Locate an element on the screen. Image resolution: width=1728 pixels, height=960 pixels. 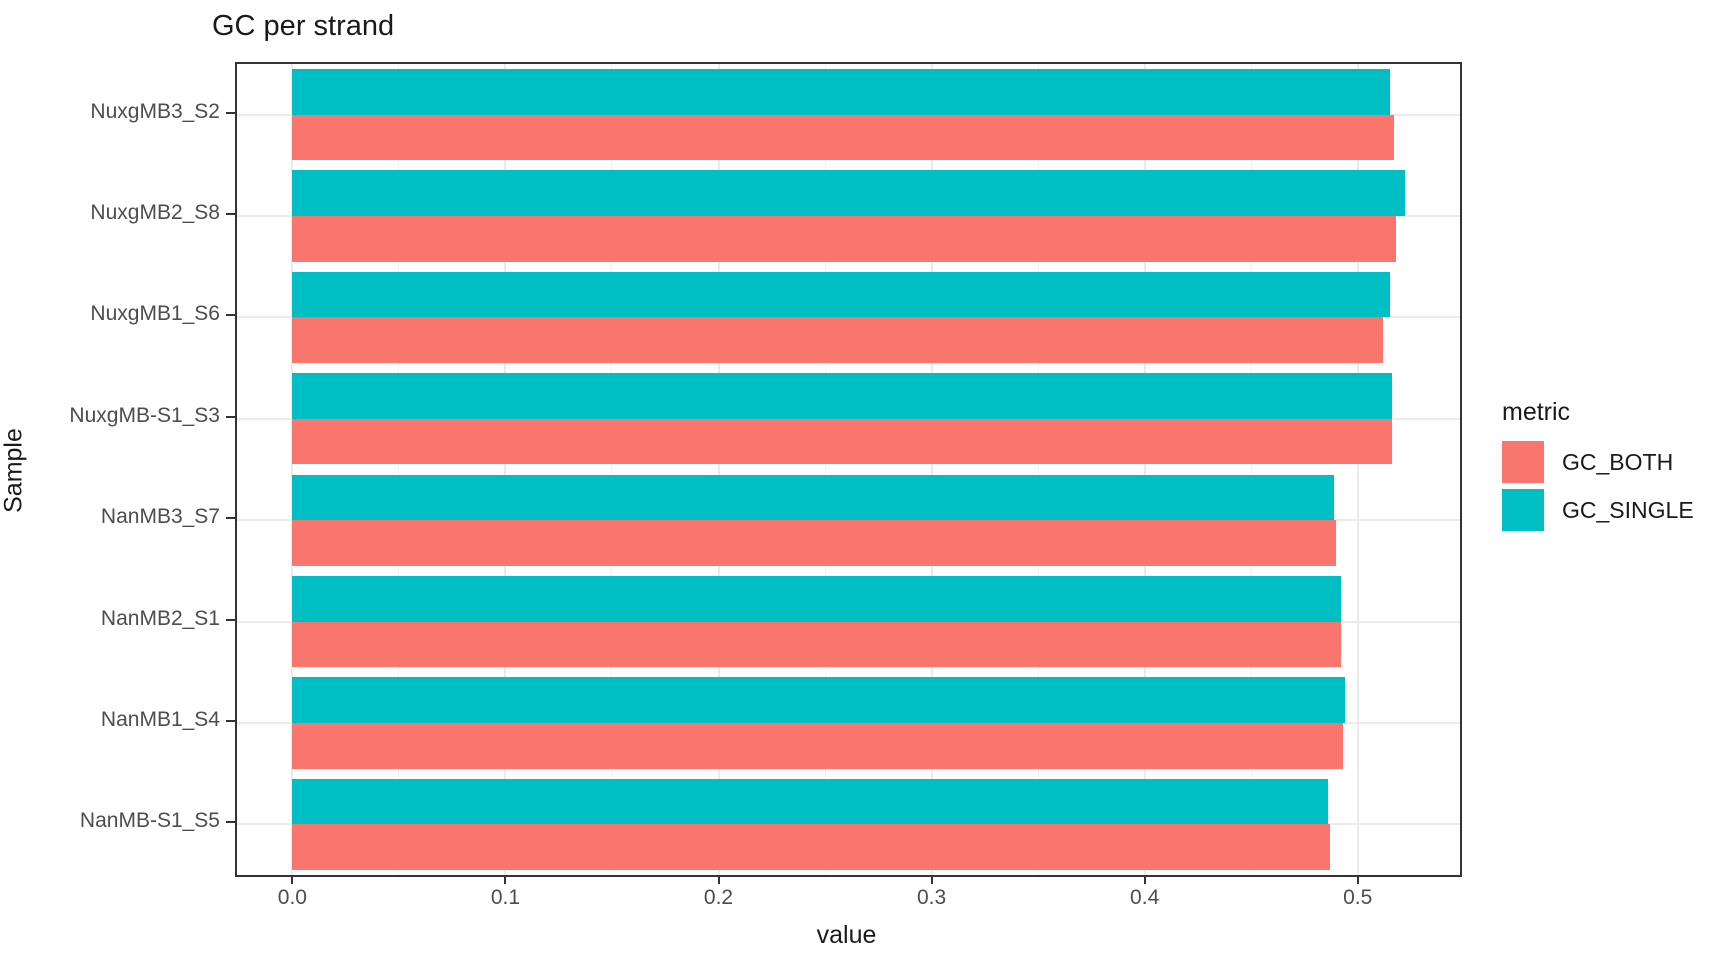
legend-item: GC_SINGLE is located at coordinates (1598, 510).